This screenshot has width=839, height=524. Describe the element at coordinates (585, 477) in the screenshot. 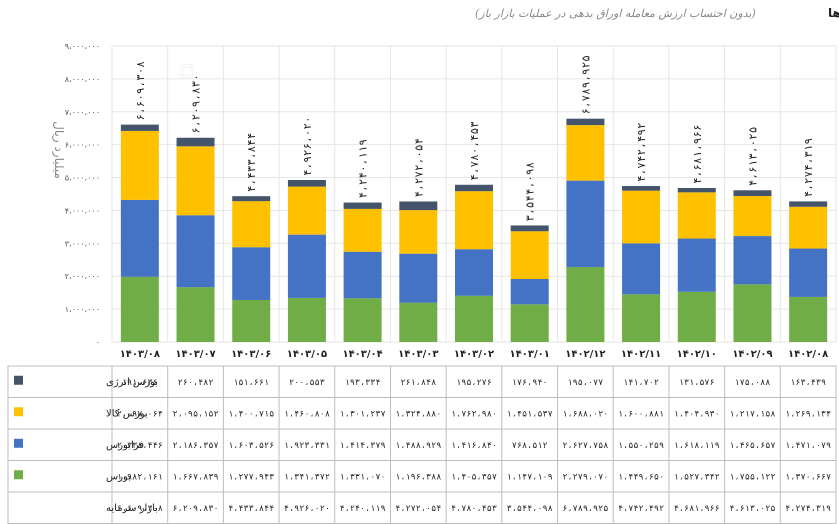

I see `table-cell: ۲،۲۷۹،۰۷۰` at that location.